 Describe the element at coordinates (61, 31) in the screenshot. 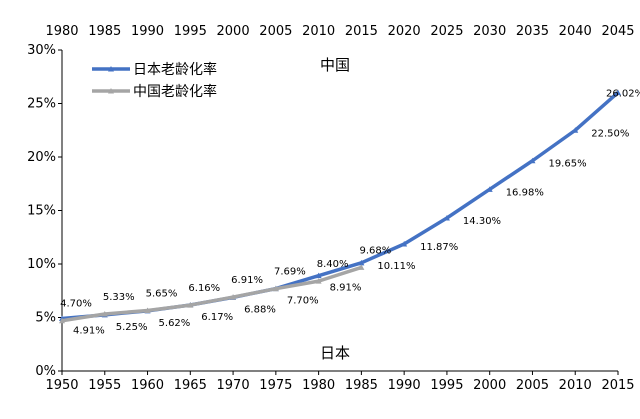

I see `x-top-tick-label: 1980` at that location.